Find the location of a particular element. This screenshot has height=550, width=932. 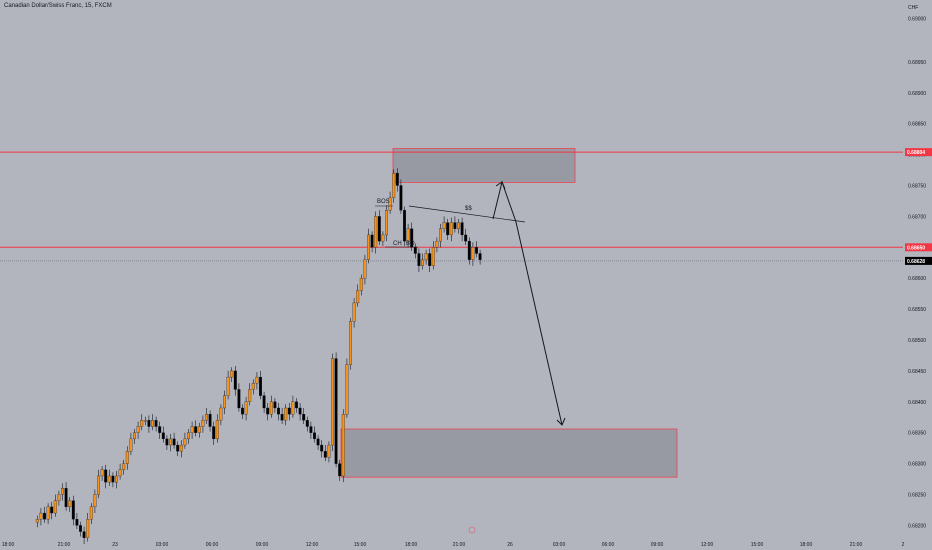

current-price-tag is located at coordinates (918, 260).